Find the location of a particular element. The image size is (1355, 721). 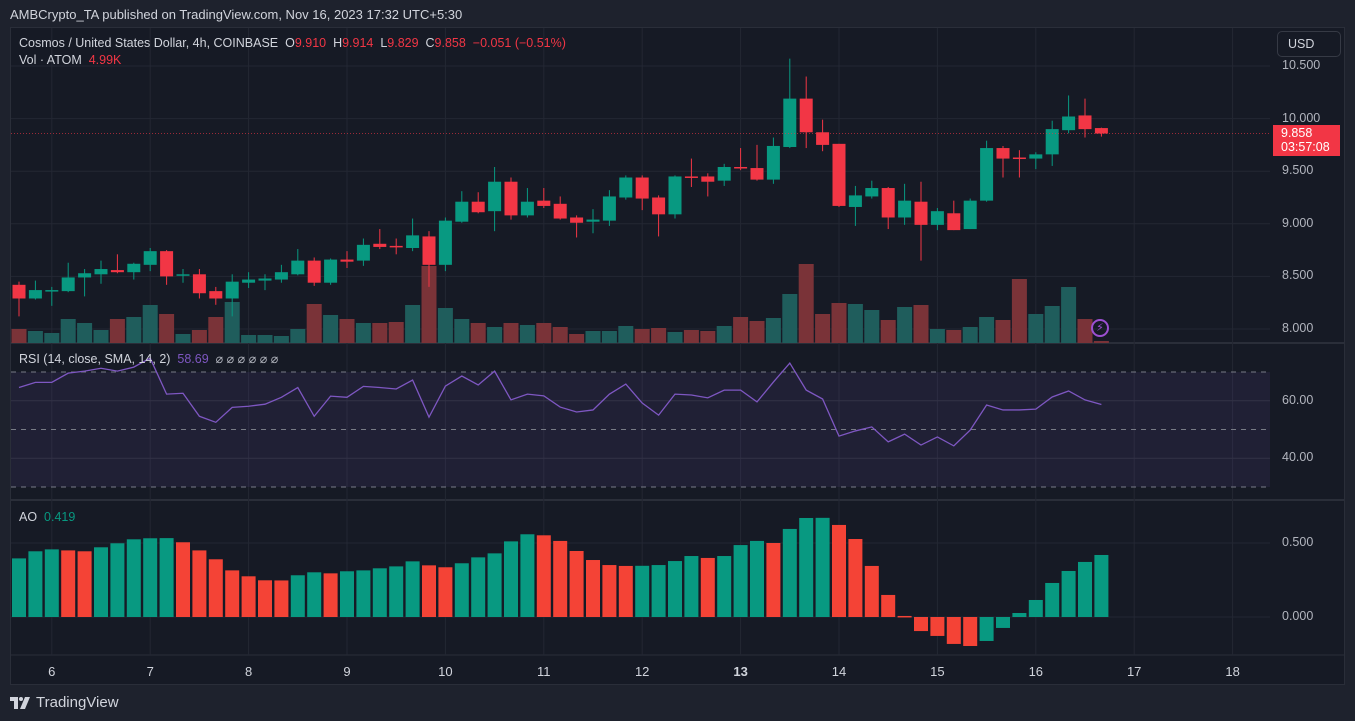

ao-label: AO is located at coordinates (28, 517).